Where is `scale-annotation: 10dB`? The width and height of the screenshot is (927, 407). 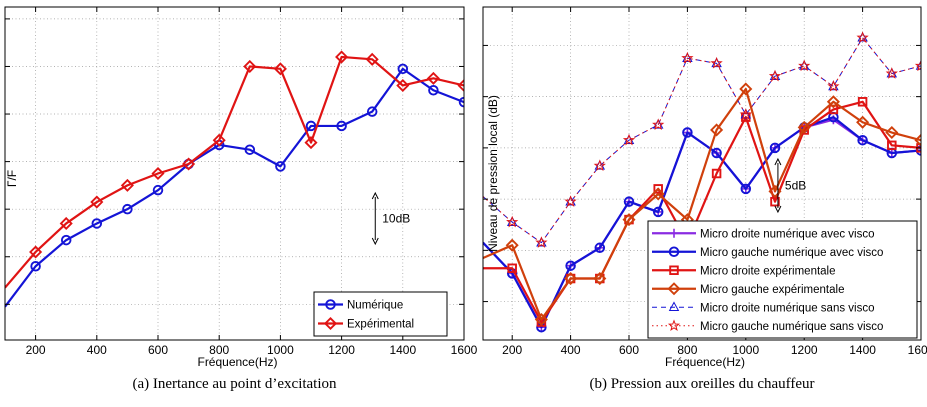 scale-annotation: 10dB is located at coordinates (390, 218).